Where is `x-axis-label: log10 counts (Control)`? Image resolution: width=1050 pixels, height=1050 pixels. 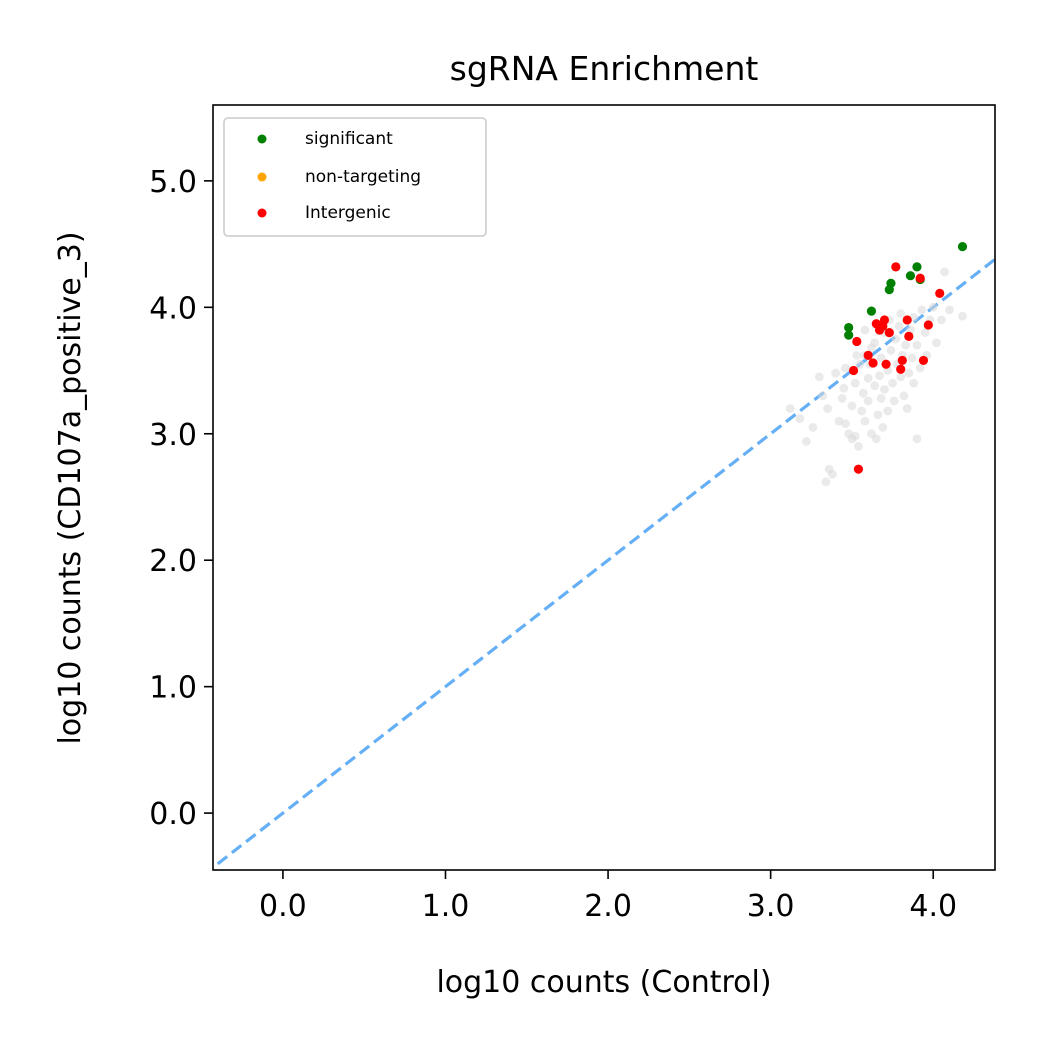
x-axis-label: log10 counts (Control) is located at coordinates (603, 982).